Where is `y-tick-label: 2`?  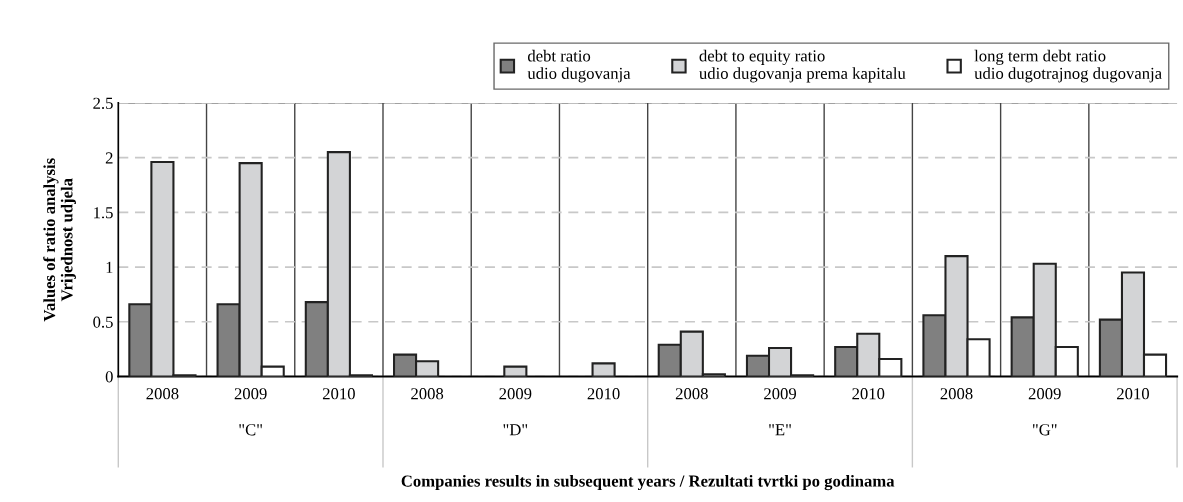 y-tick-label: 2 is located at coordinates (109, 158).